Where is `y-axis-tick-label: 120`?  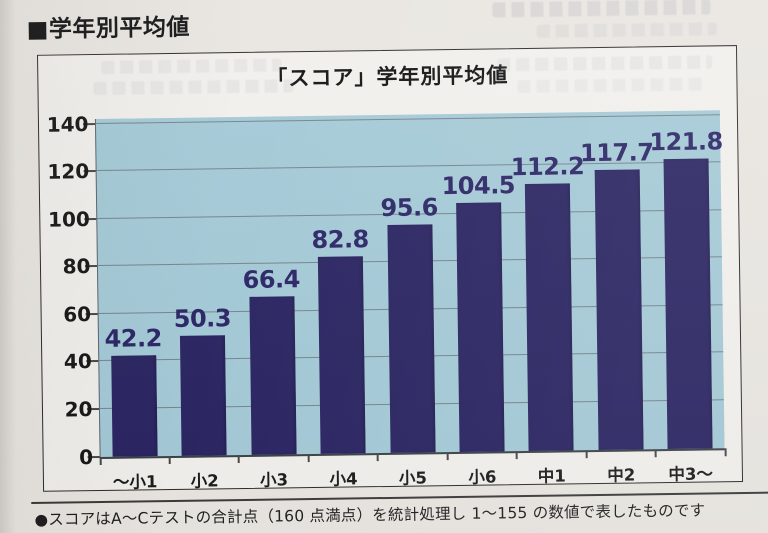 y-axis-tick-label: 120 is located at coordinates (68, 171).